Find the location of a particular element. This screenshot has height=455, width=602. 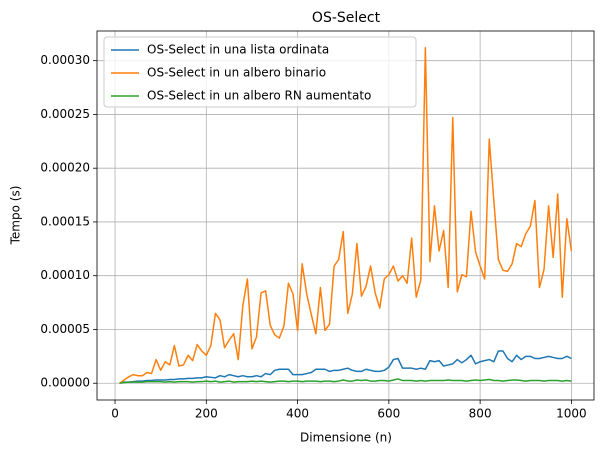

y-tick-label: 0.00000 is located at coordinates (65, 383).